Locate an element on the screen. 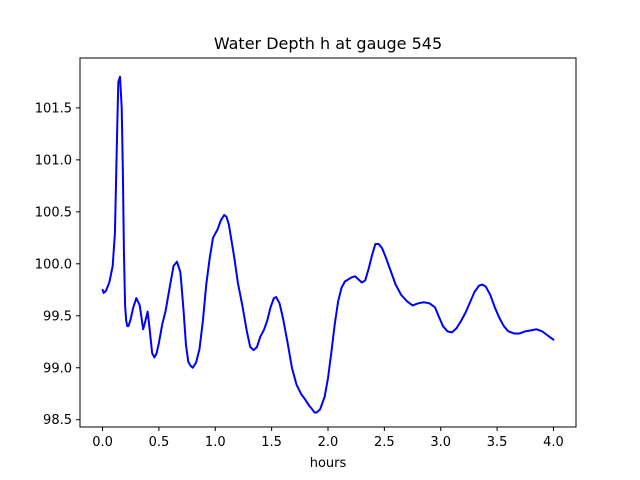  y-axis: 98.5 99.0 99.5 100.0 100.5 101.0 101.5 is located at coordinates (57, 264).